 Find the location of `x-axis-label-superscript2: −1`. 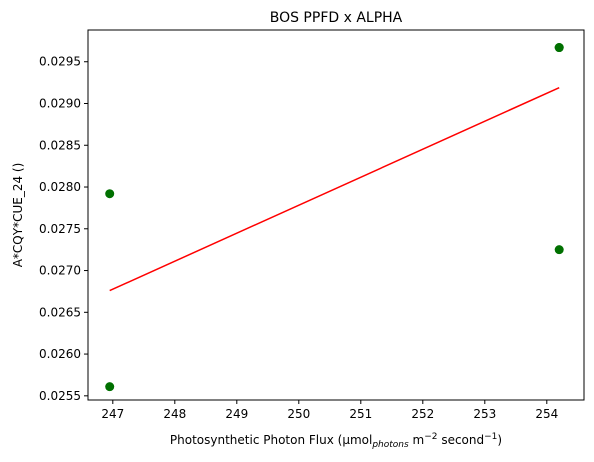

x-axis-label-superscript2: −1 is located at coordinates (490, 437).